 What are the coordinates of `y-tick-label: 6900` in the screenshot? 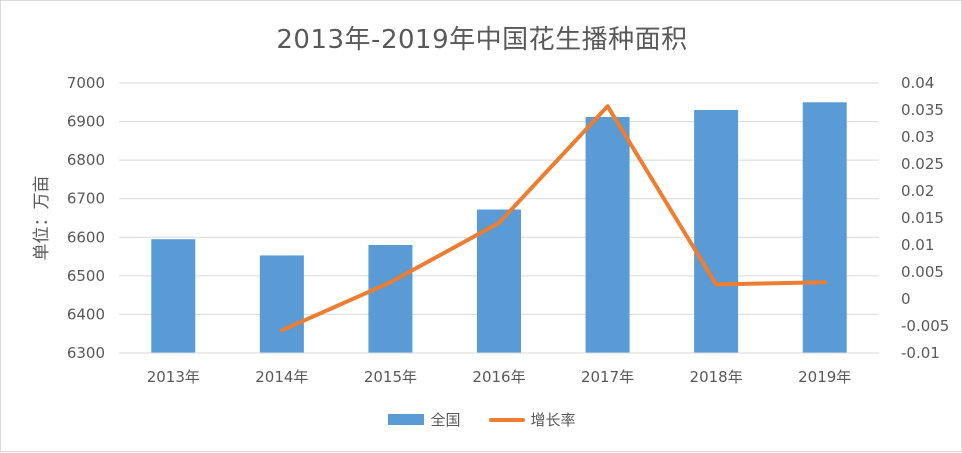 It's located at (86, 122).